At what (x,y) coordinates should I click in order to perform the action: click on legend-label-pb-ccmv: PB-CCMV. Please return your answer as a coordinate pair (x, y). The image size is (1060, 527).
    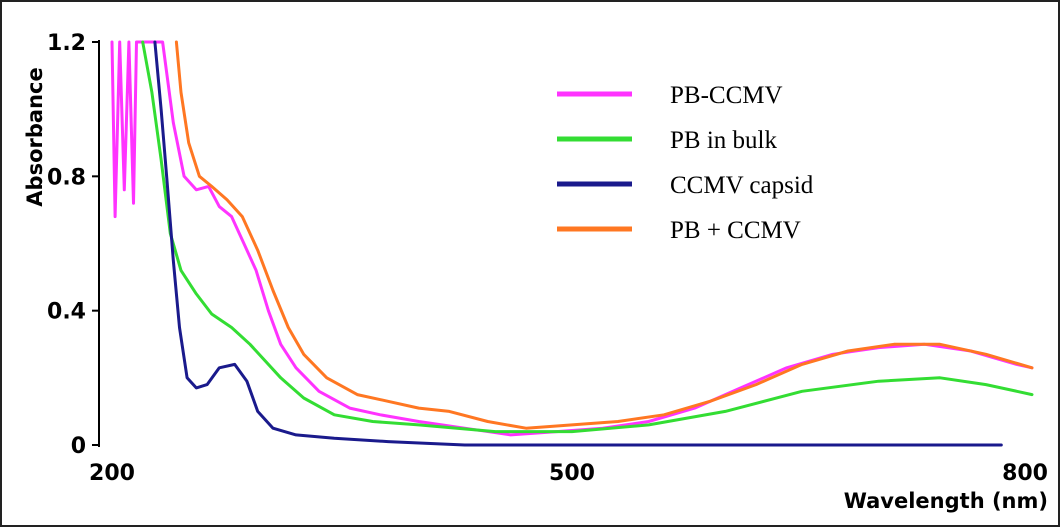
    Looking at the image, I should click on (726, 95).